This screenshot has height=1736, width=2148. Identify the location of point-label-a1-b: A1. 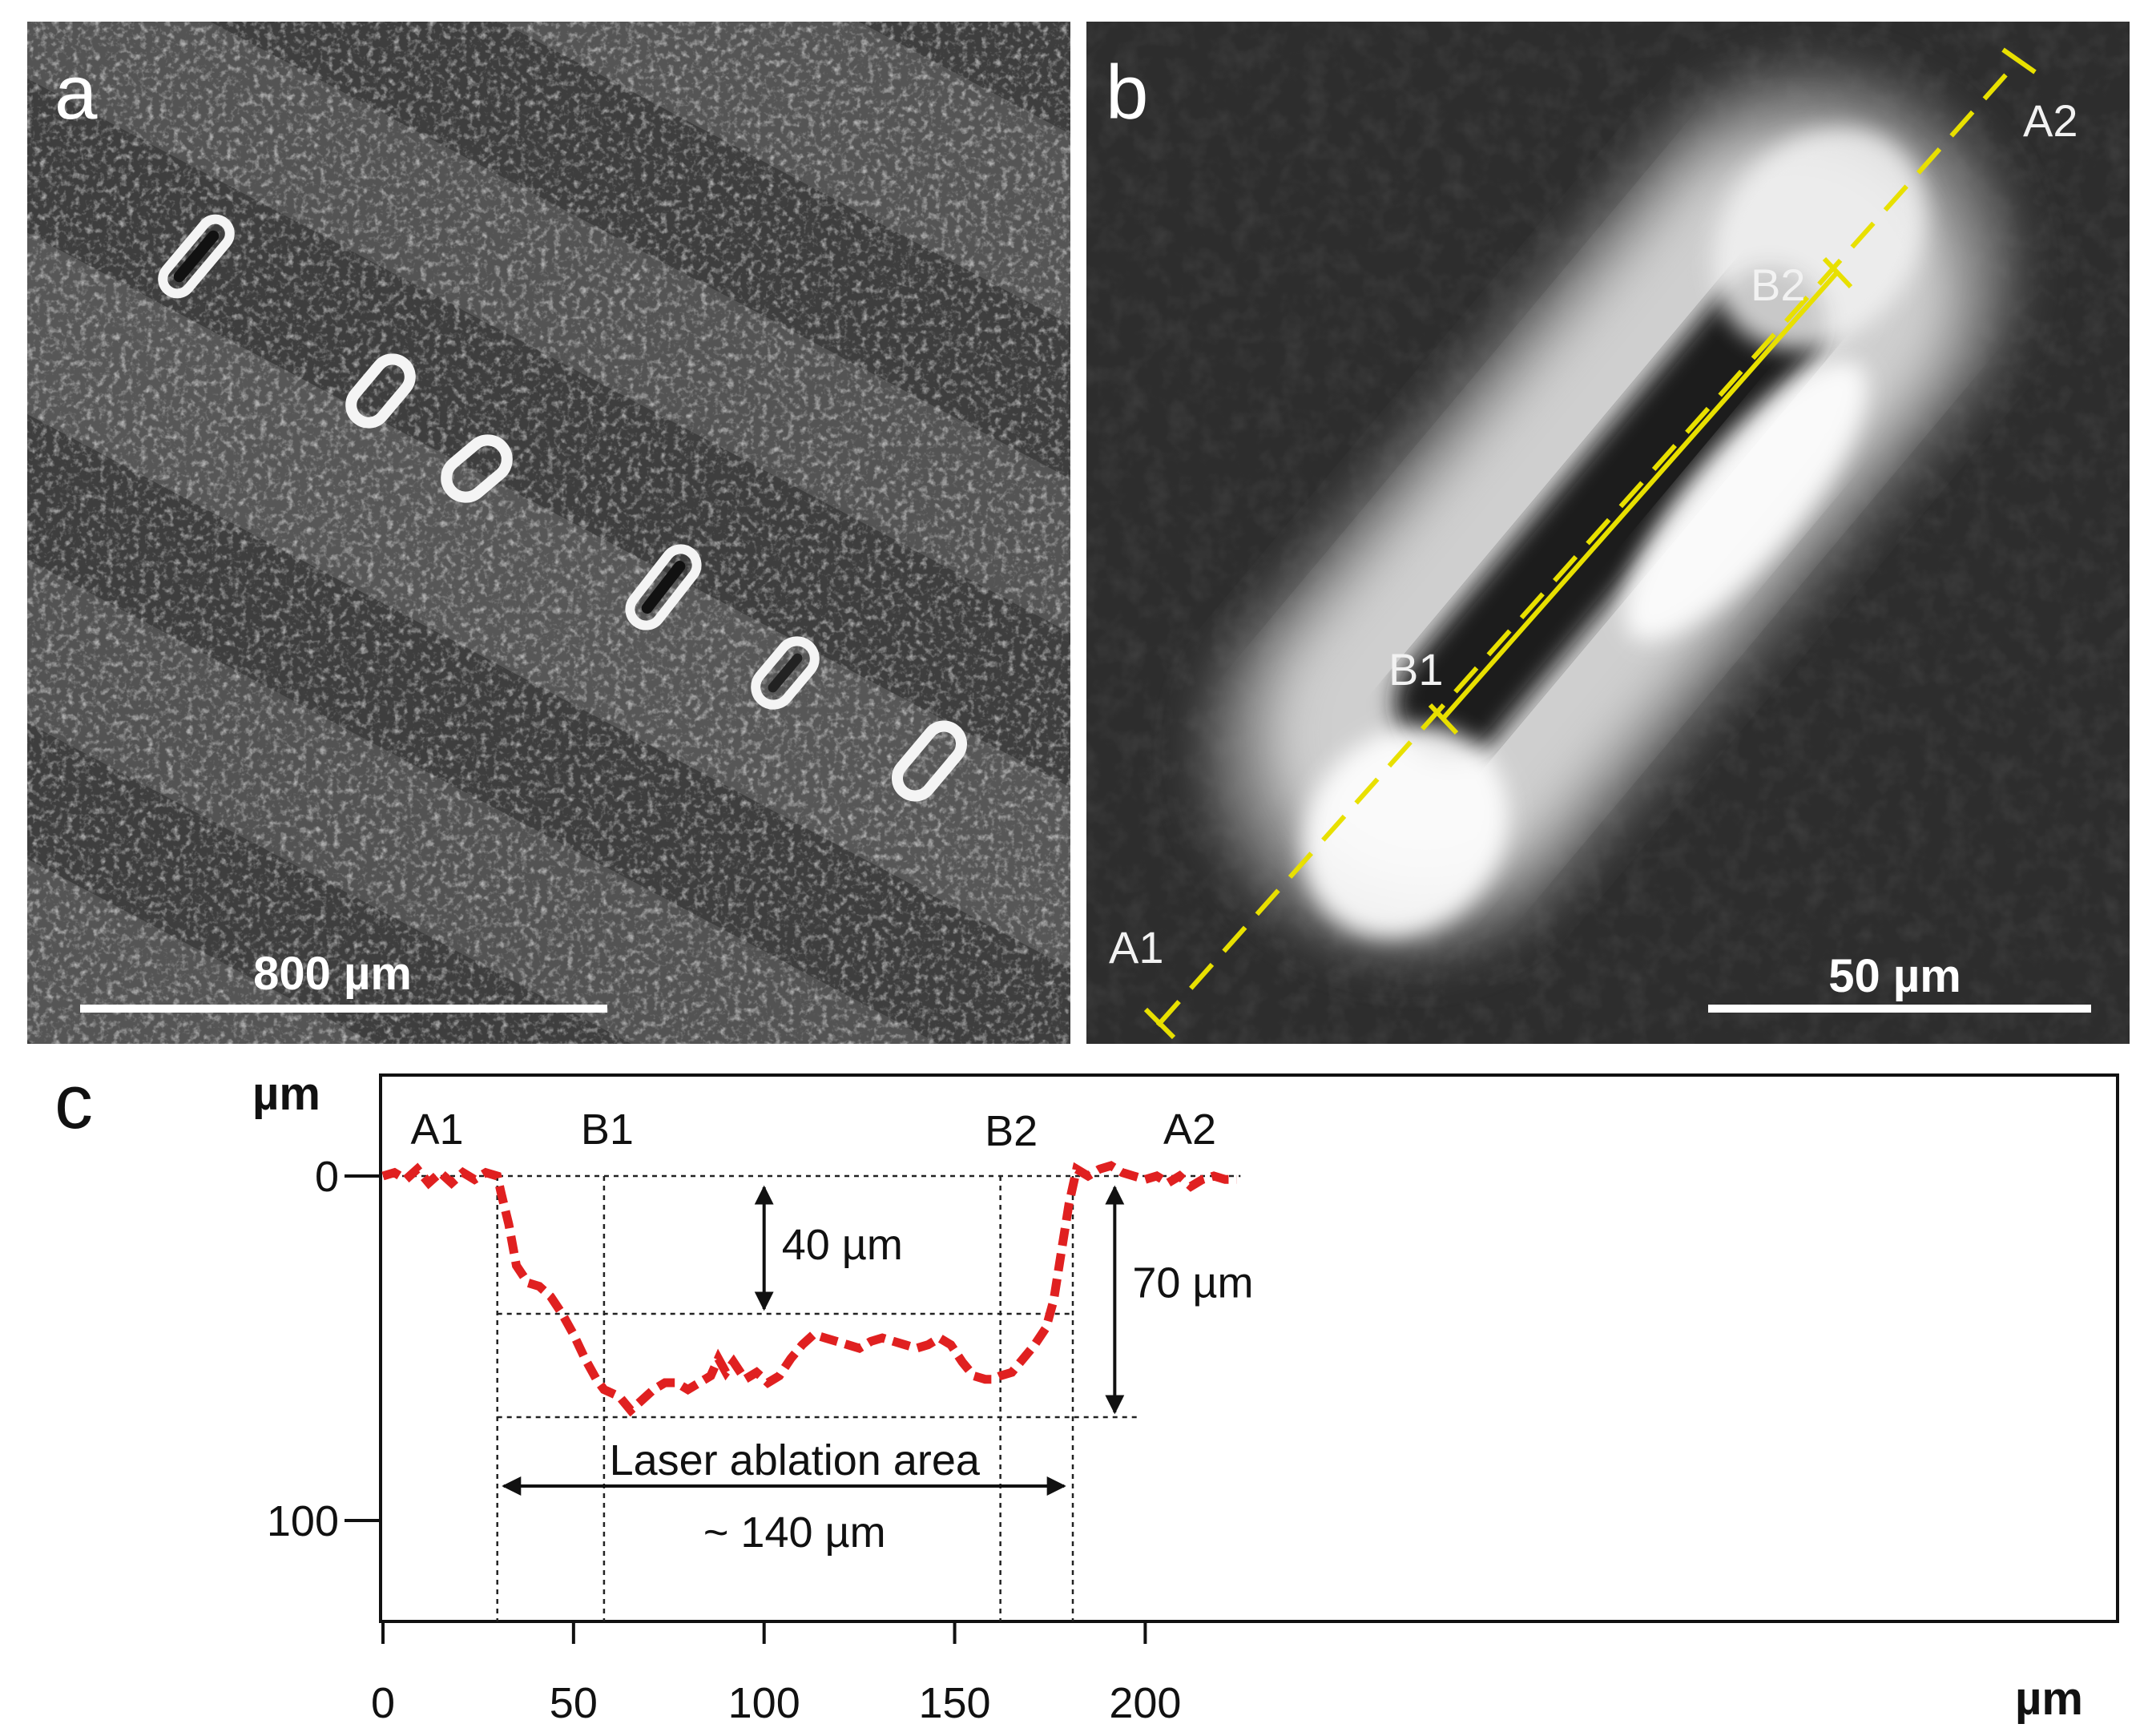
(1136, 947).